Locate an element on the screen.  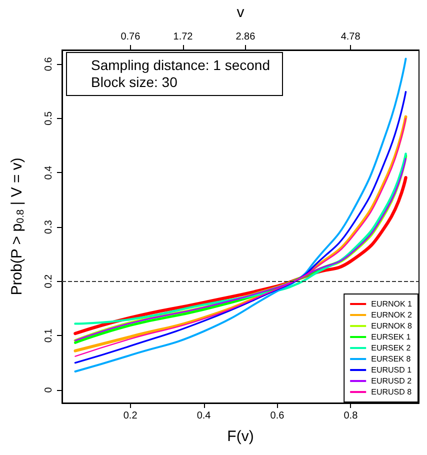
x-axis-title: F(v) is located at coordinates (240, 436).